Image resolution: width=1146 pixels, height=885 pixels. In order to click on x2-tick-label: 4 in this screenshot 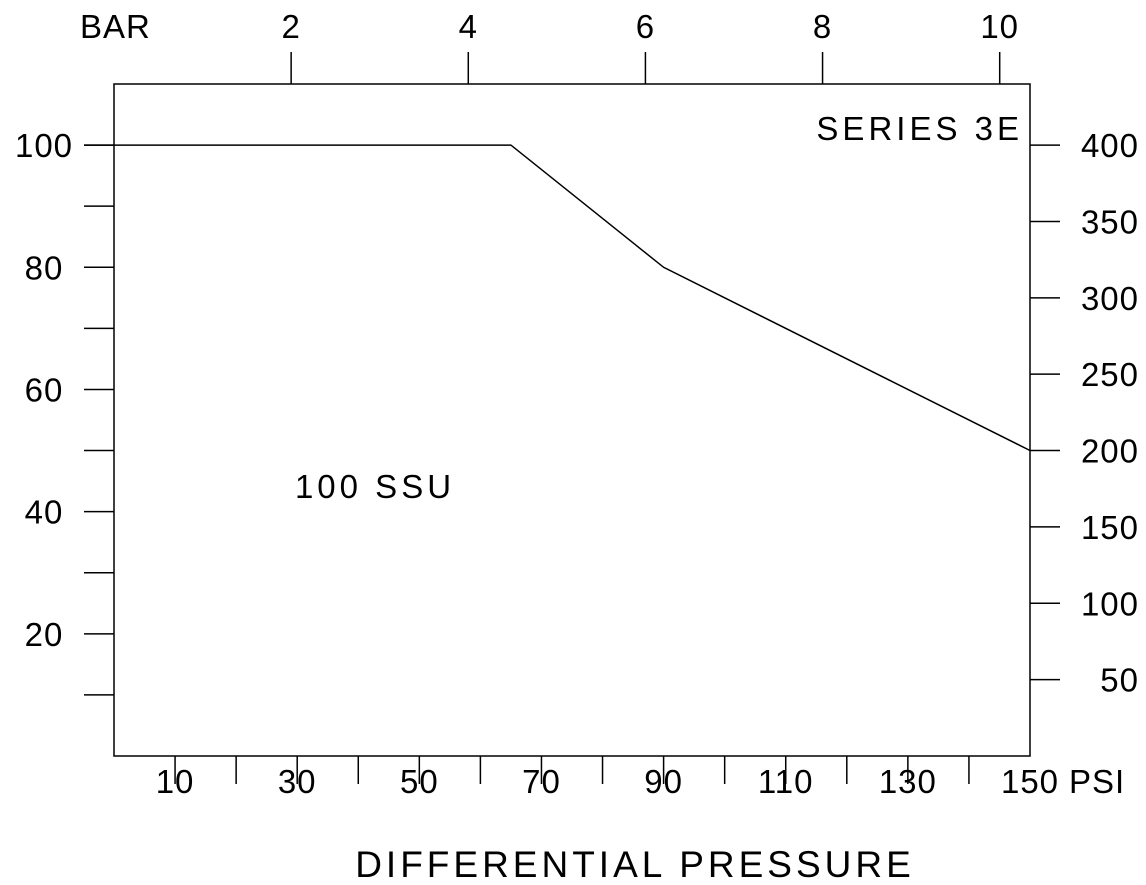, I will do `click(468, 26)`.